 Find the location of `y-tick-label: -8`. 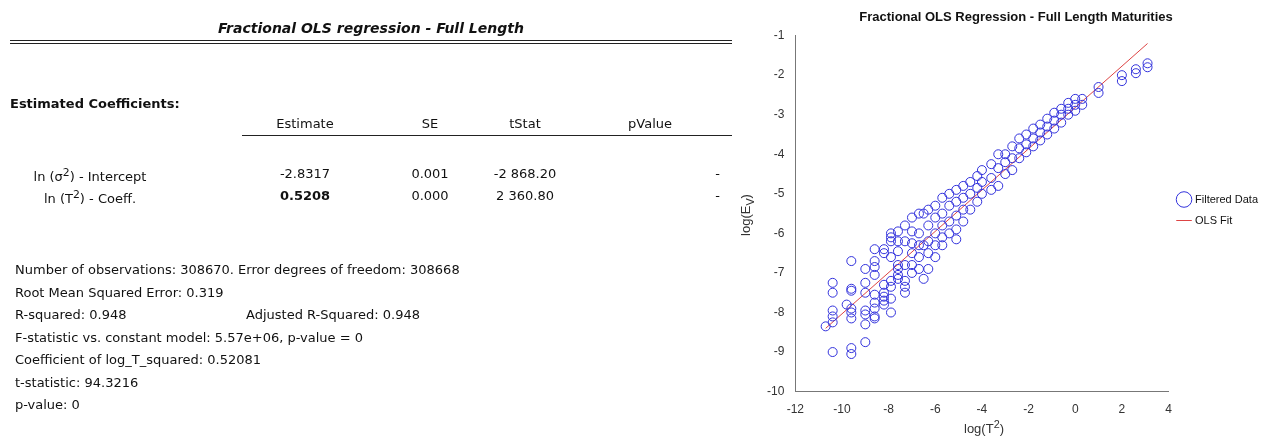

y-tick-label: -8 is located at coordinates (779, 311).